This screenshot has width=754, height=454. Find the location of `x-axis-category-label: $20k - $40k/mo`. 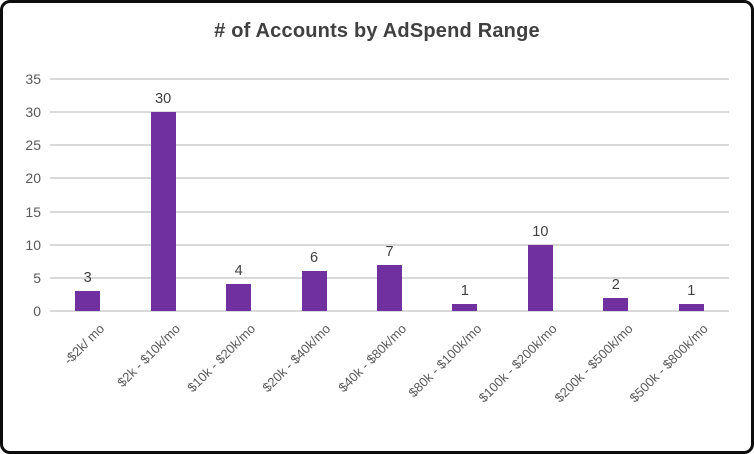

x-axis-category-label: $20k - $40k/mo is located at coordinates (296, 358).